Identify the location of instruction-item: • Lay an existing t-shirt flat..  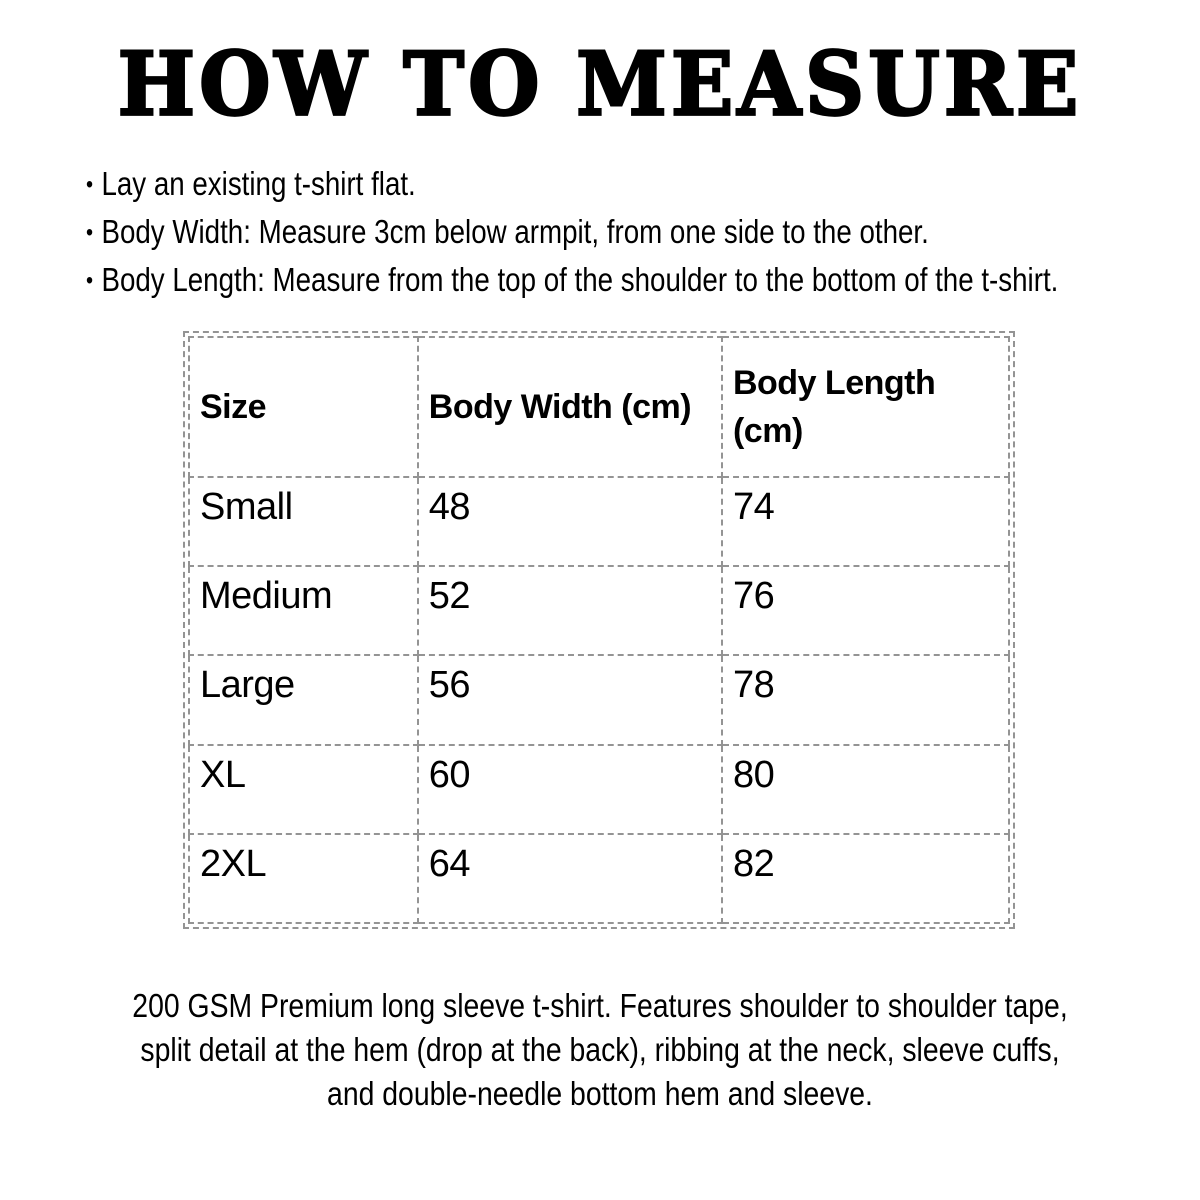
(572, 184).